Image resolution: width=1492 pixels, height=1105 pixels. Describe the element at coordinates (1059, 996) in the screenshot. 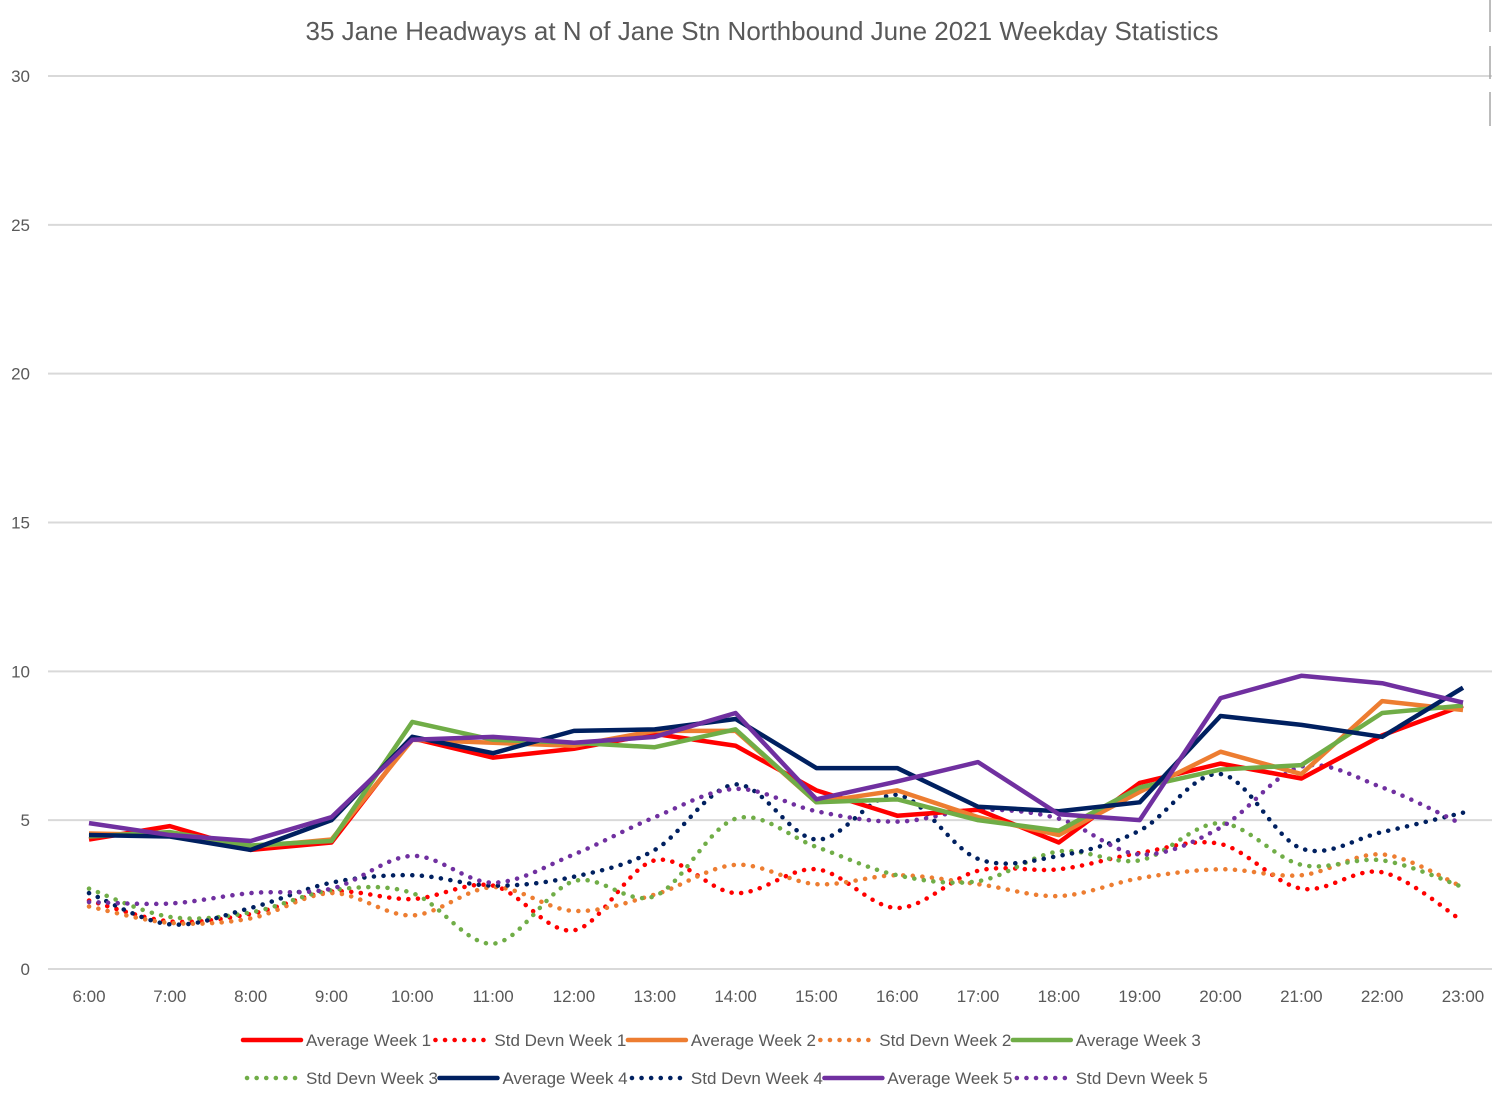

I see `x-tick-label: 18:00` at that location.